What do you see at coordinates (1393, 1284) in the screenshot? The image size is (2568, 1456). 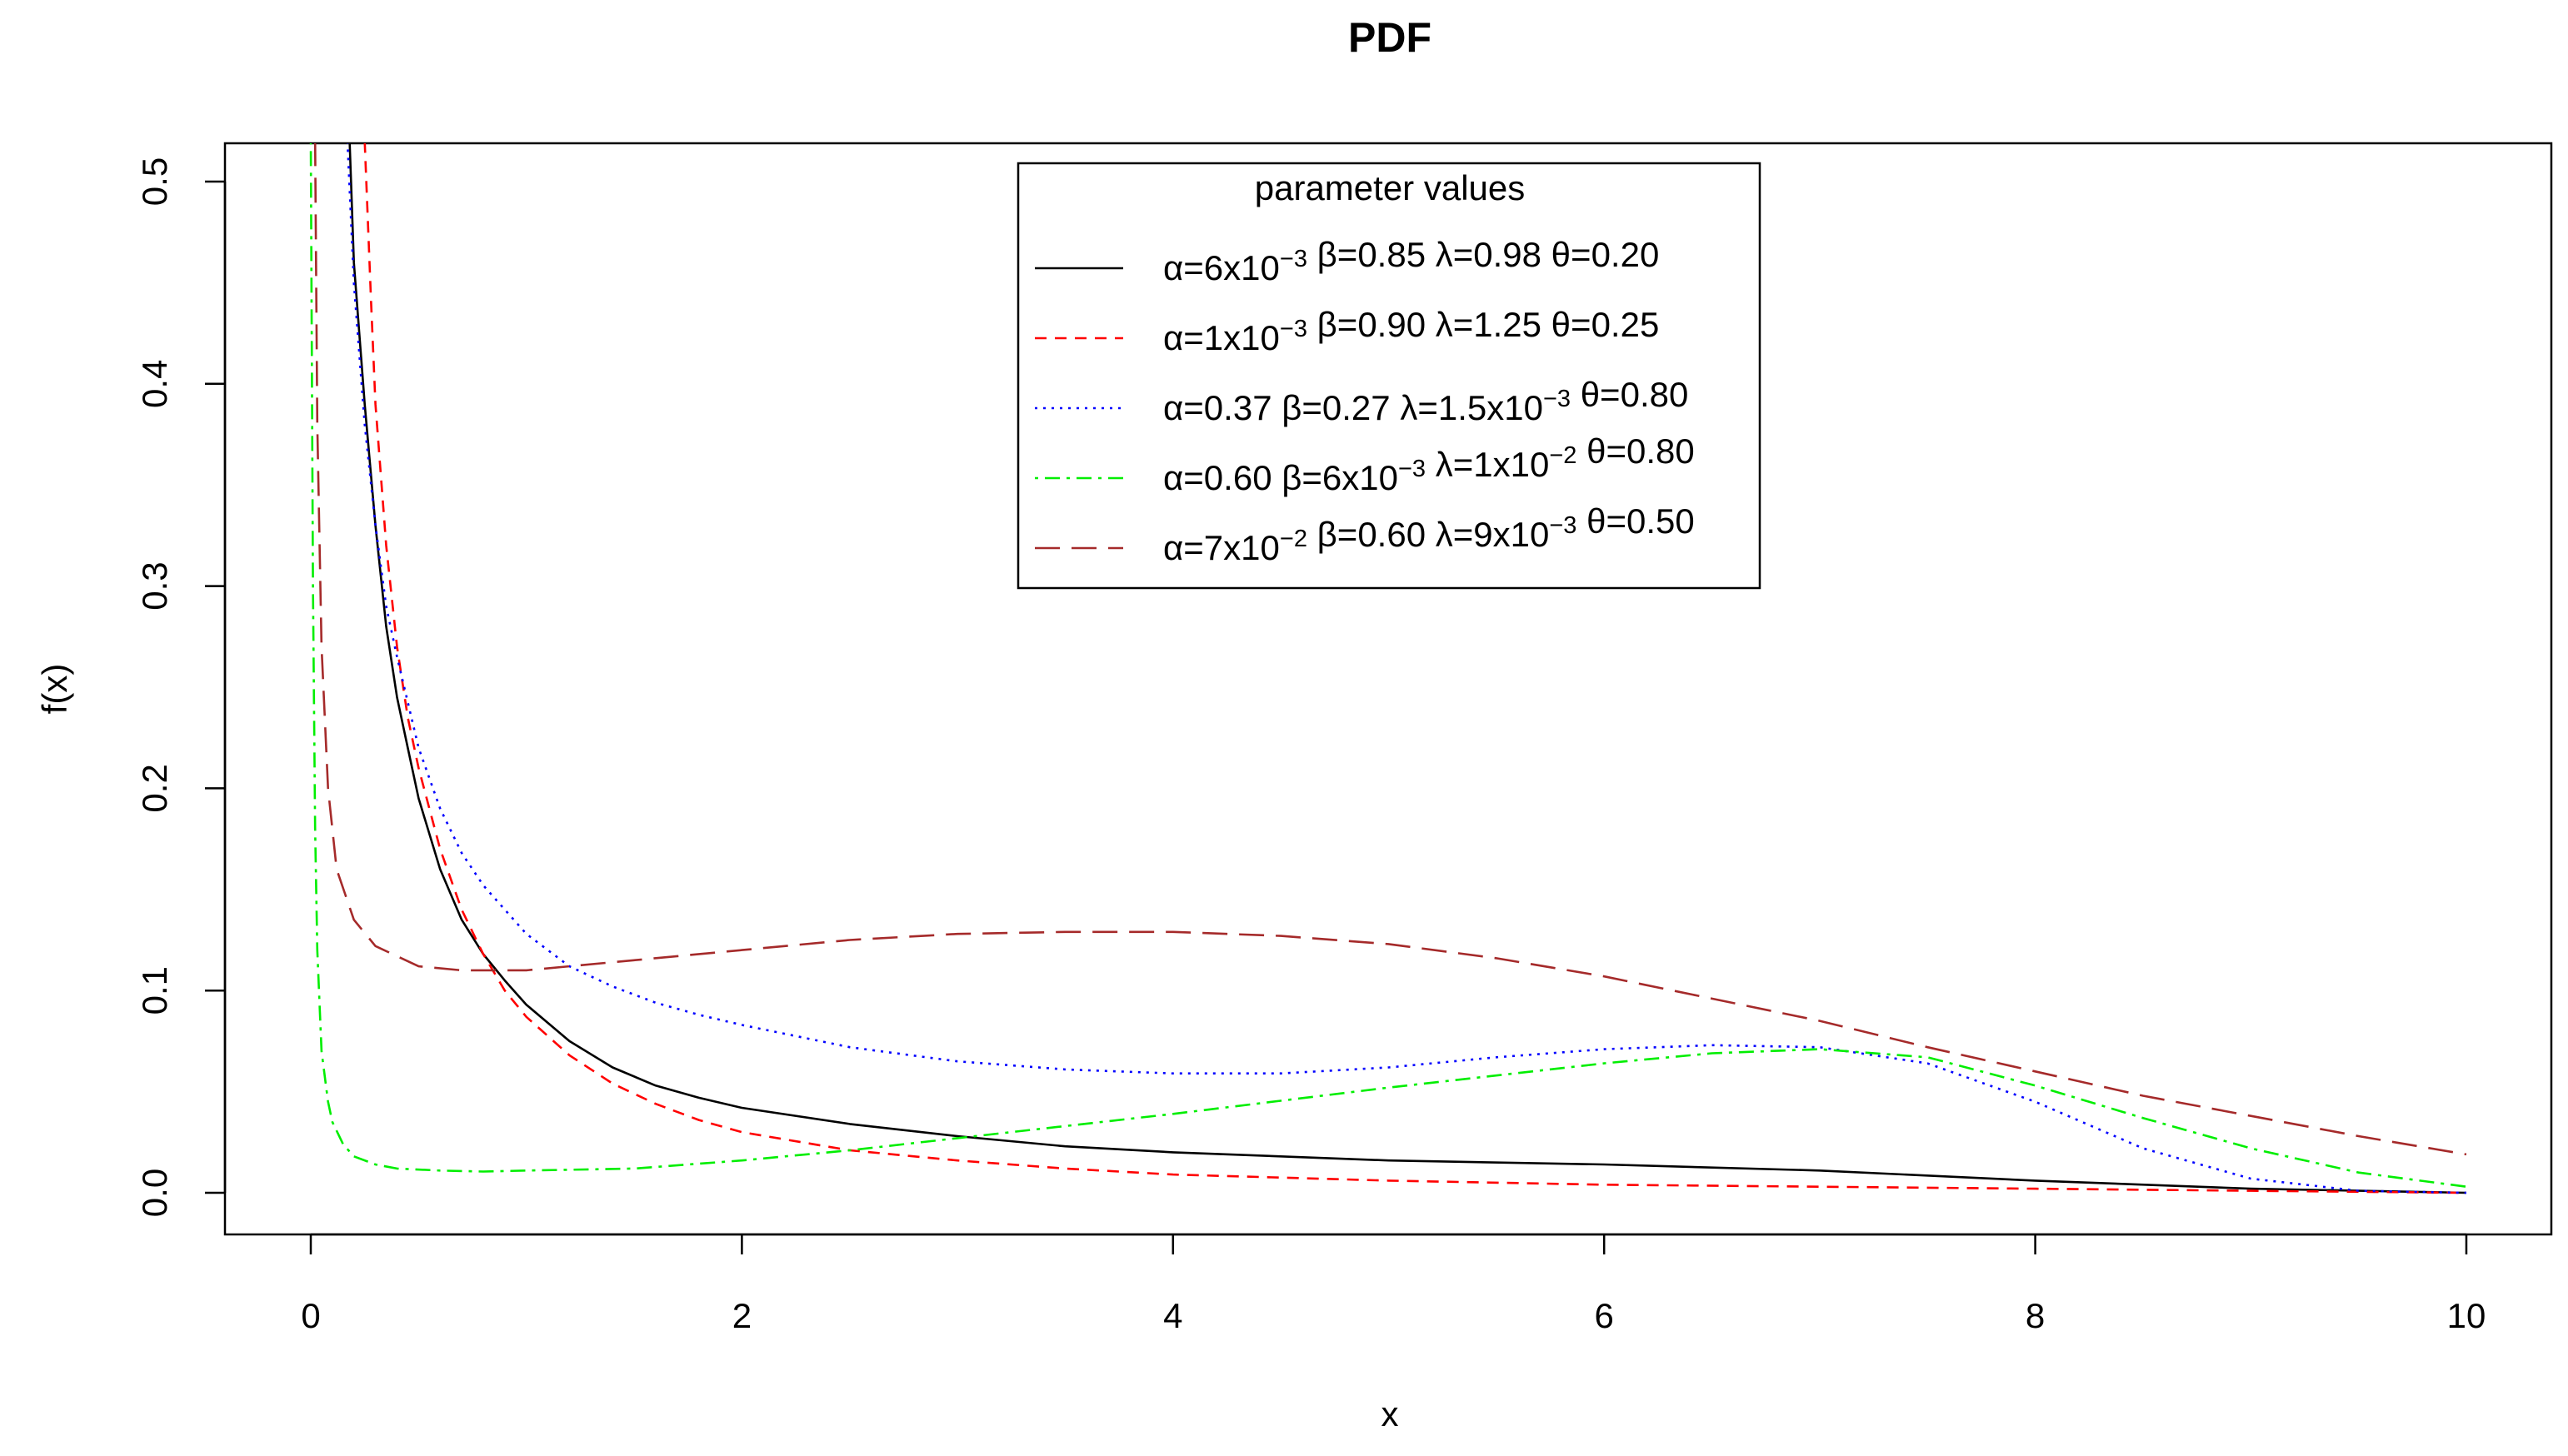 I see `x-axis: 0 2 4 6 8 10` at bounding box center [1393, 1284].